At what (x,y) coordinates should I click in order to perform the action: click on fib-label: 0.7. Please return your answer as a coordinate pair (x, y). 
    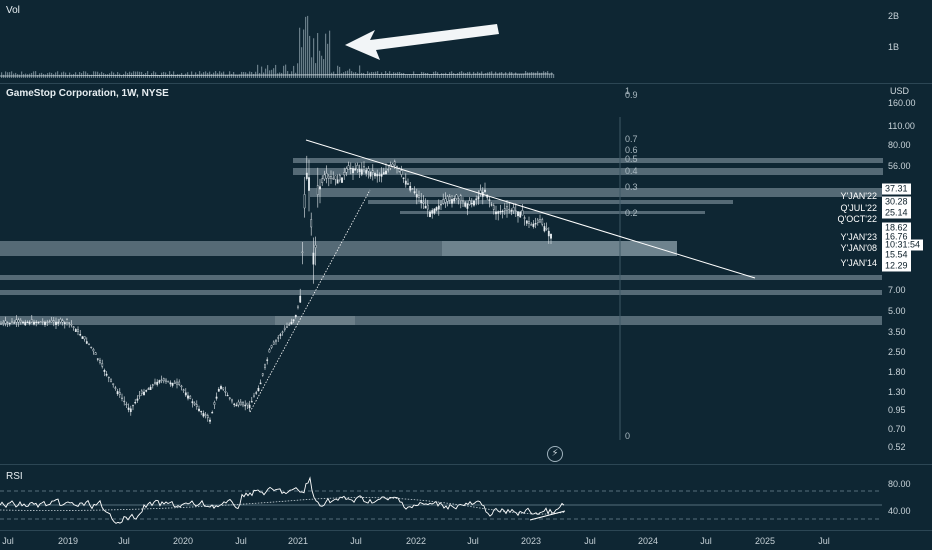
    Looking at the image, I should click on (631, 139).